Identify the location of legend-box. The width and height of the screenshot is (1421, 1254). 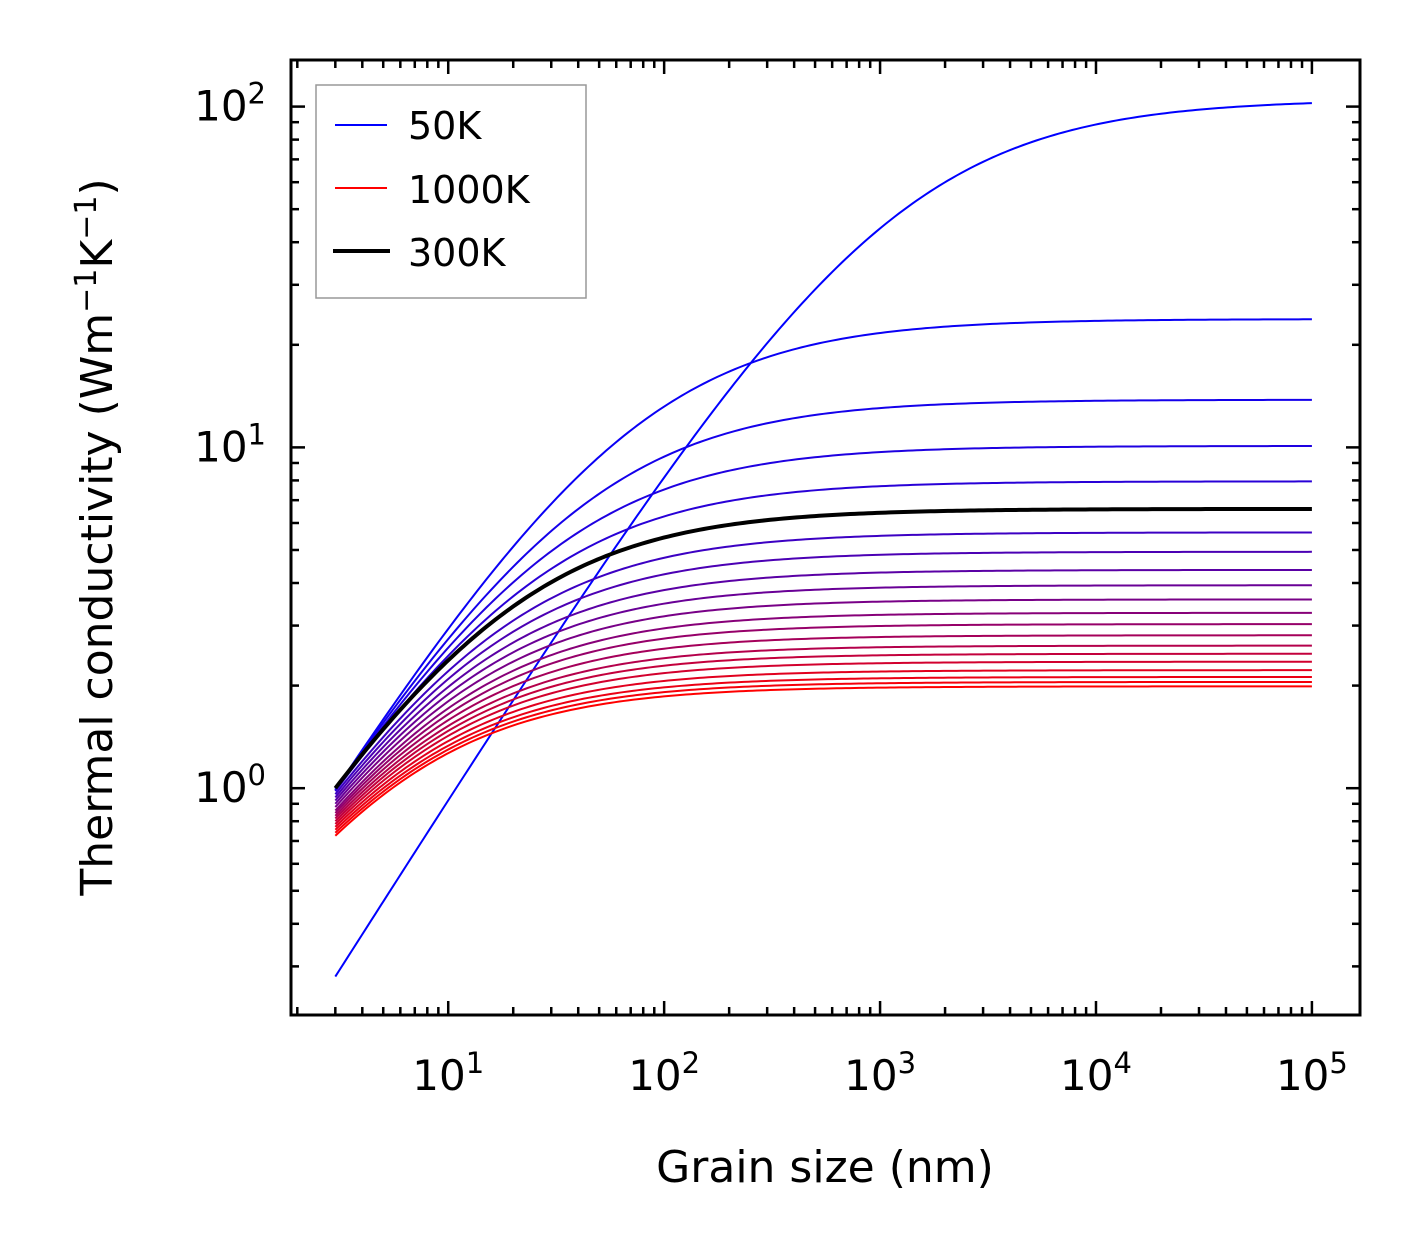
(451, 191).